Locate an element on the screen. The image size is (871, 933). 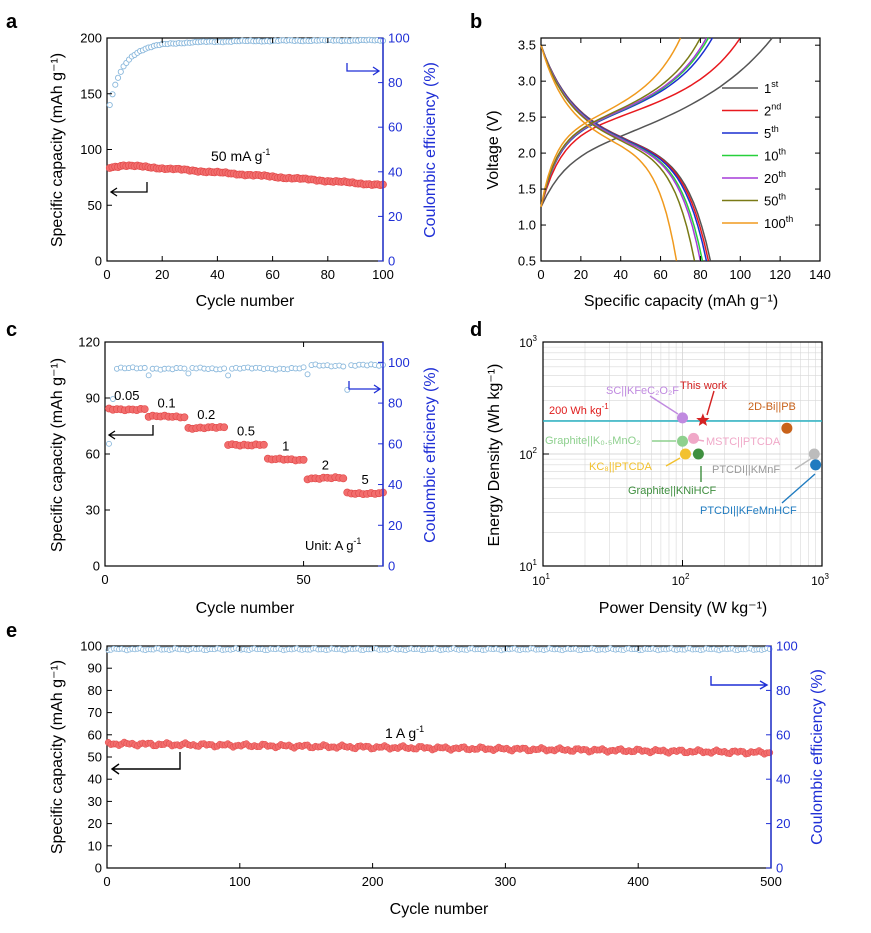
y-tick-label: 3.0 is located at coordinates (527, 81).